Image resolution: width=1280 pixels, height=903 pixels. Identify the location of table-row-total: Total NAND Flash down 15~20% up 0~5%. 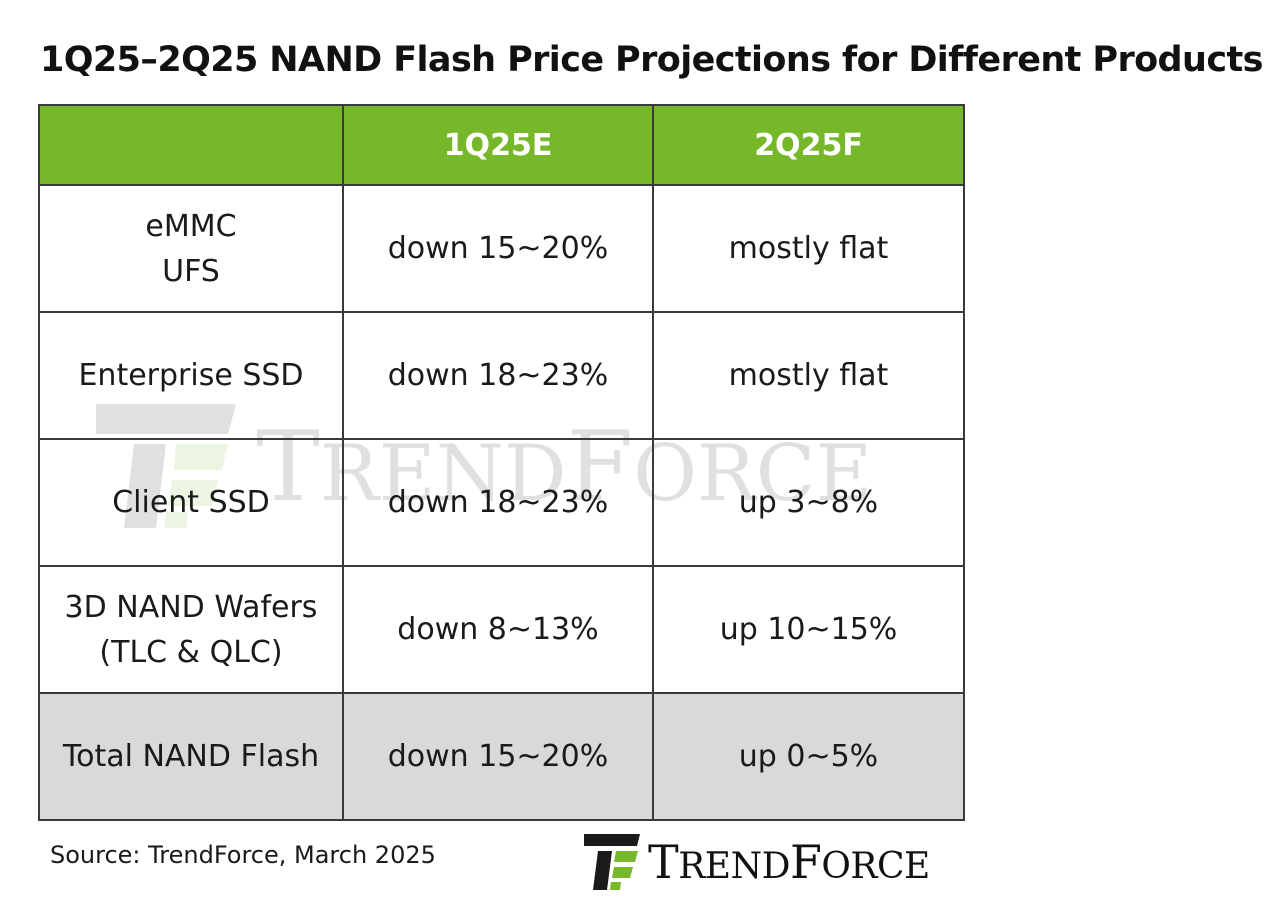
(501, 756).